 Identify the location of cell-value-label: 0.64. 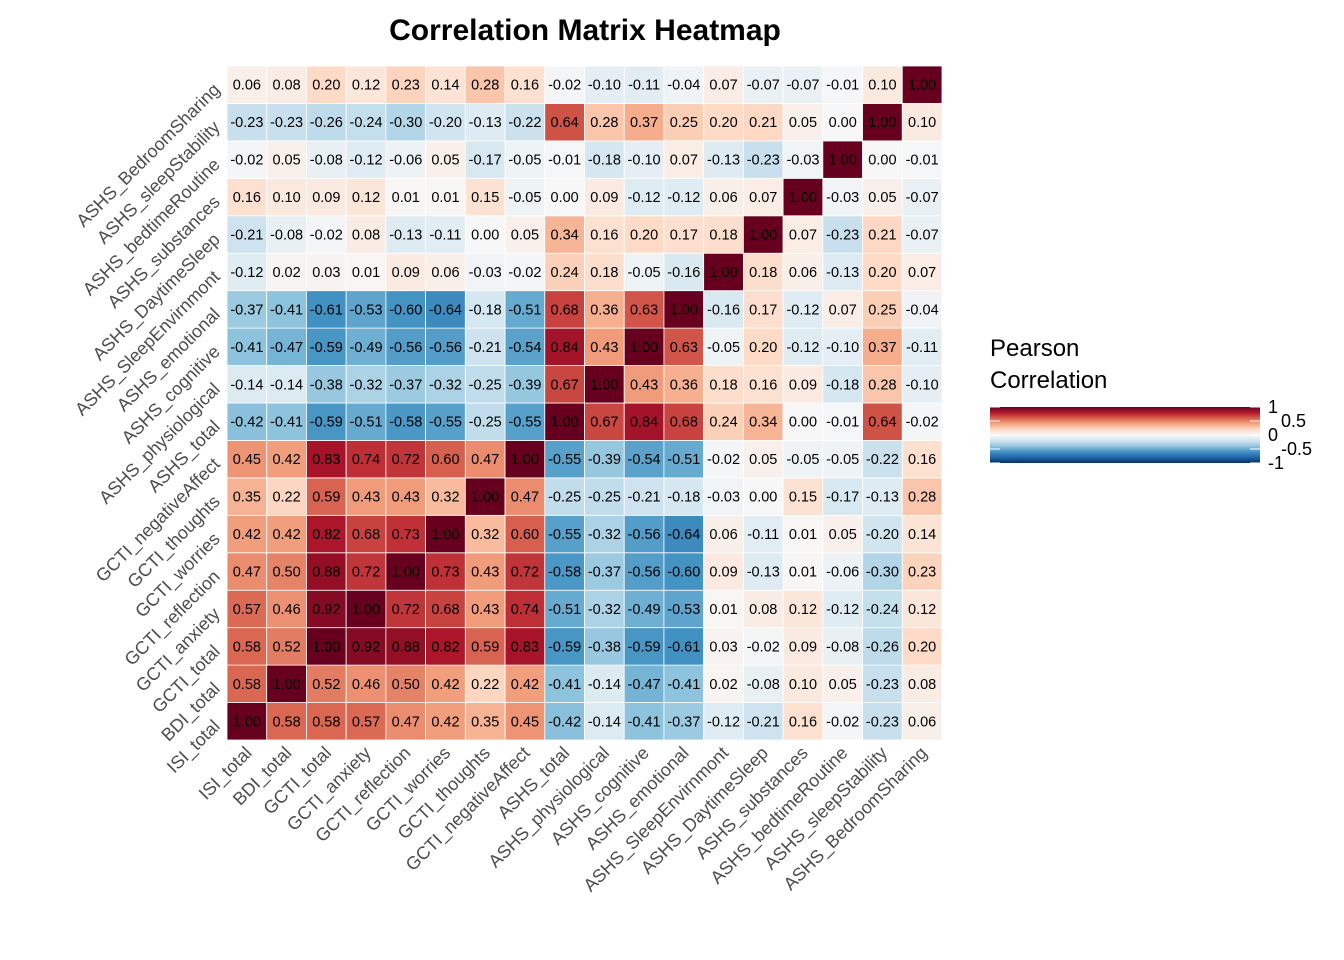
(882, 423).